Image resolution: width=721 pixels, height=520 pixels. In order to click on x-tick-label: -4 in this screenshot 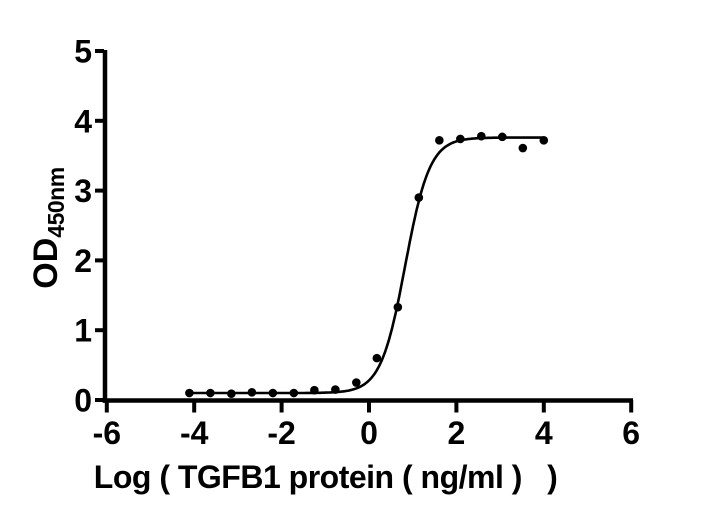, I will do `click(194, 433)`.